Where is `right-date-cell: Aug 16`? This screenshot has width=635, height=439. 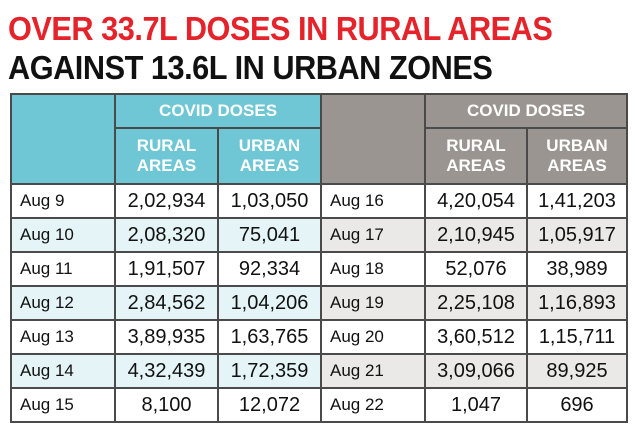
right-date-cell: Aug 16 is located at coordinates (373, 201).